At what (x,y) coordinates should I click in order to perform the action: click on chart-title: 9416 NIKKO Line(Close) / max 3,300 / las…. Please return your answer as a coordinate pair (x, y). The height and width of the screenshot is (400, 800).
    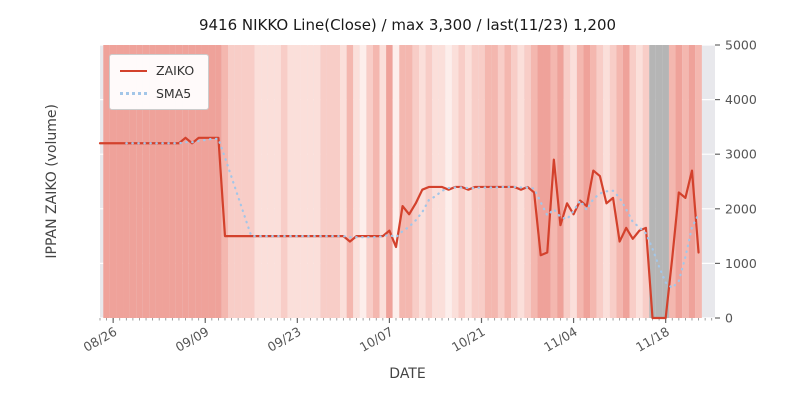
    Looking at the image, I should click on (407, 25).